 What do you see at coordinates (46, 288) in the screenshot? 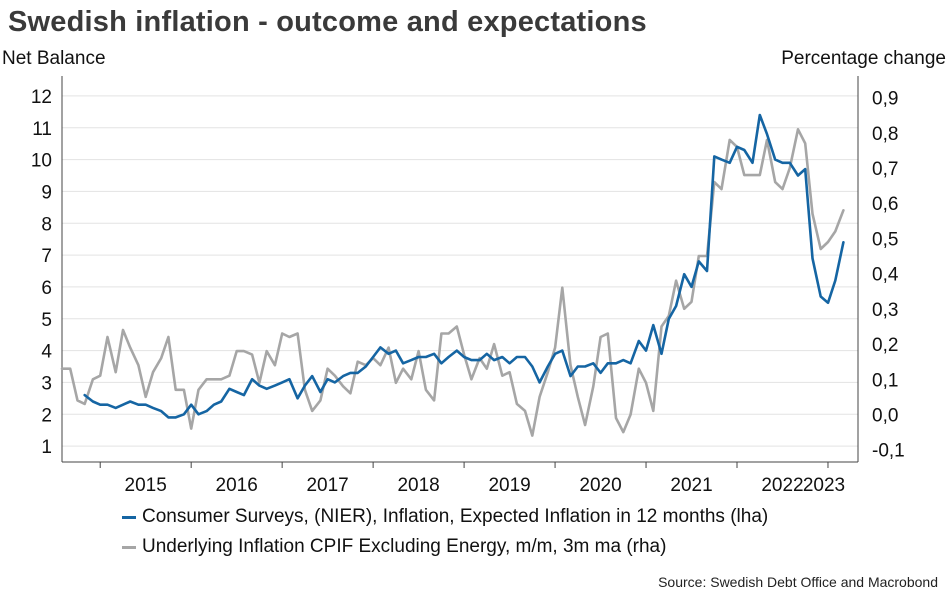
I see `y-tick-label-left: 6` at bounding box center [46, 288].